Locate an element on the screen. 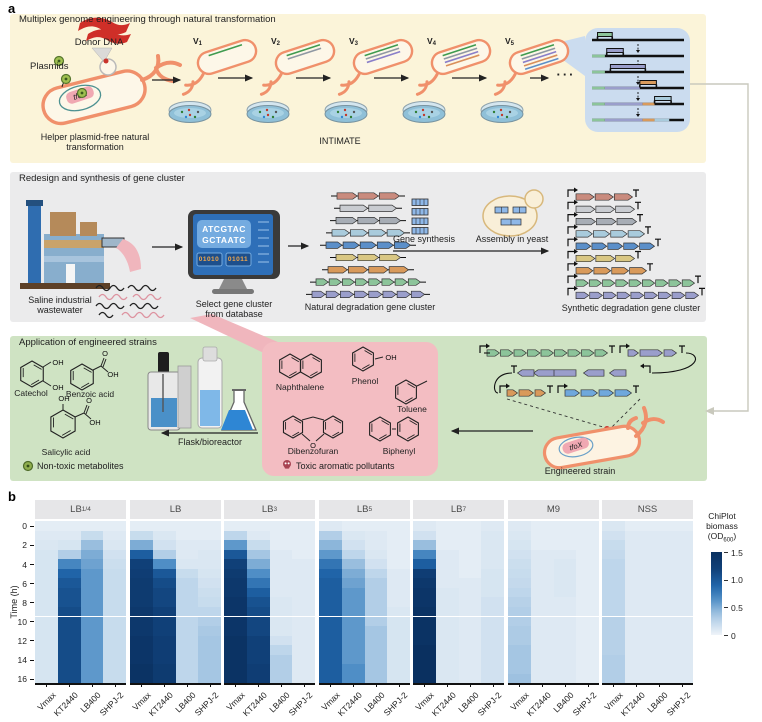 The width and height of the screenshot is (762, 722). time-tick-label: 4 is located at coordinates (24, 564).